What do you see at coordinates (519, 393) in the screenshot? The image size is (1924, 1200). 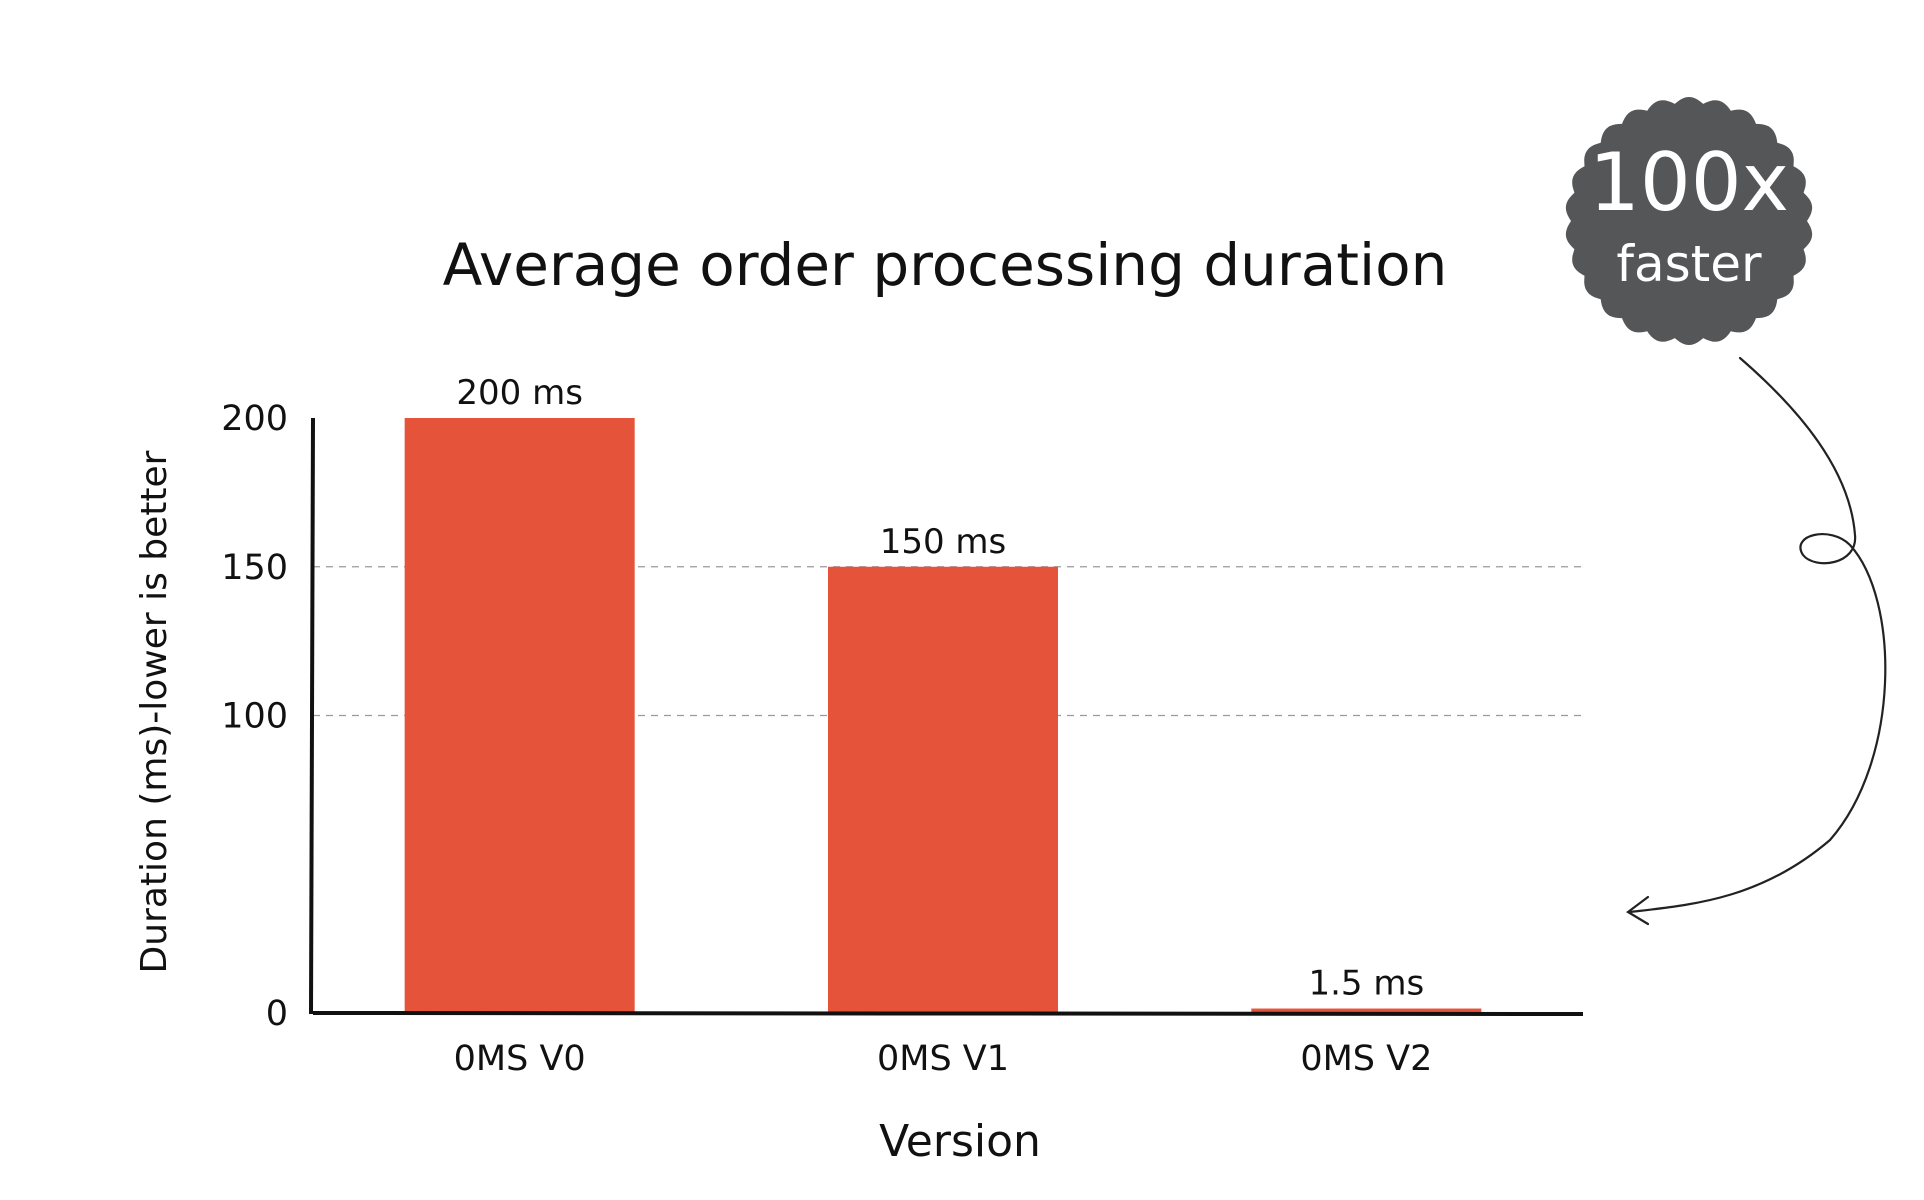 I see `bar-value-label: 200 ms` at bounding box center [519, 393].